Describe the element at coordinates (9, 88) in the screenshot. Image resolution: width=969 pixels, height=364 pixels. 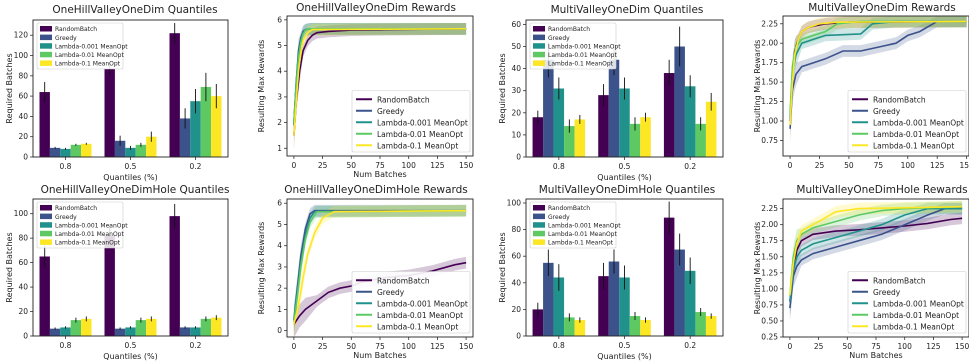
I see `y-axis-label: Required Batches` at that location.